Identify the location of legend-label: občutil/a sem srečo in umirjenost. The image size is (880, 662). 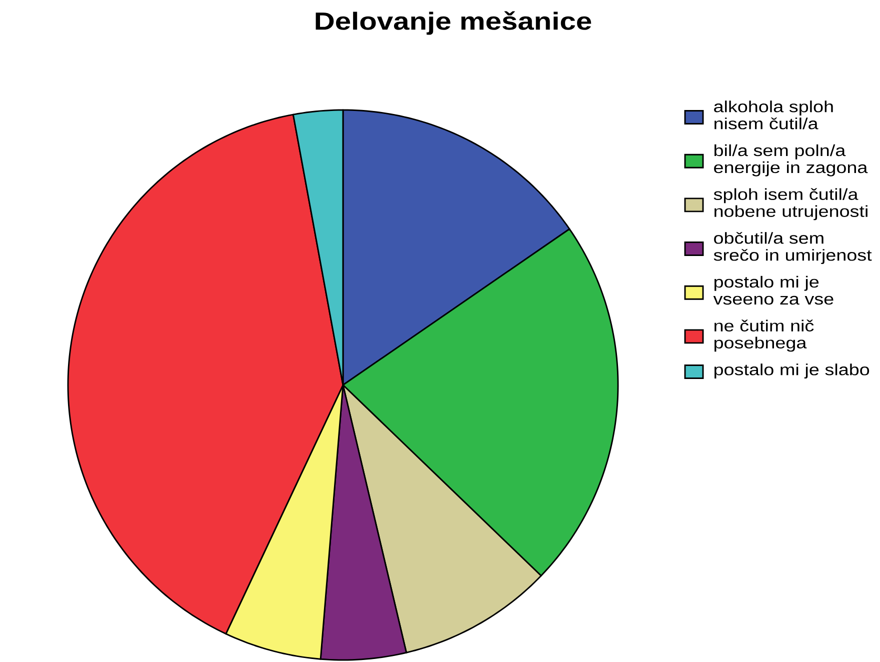
(793, 248).